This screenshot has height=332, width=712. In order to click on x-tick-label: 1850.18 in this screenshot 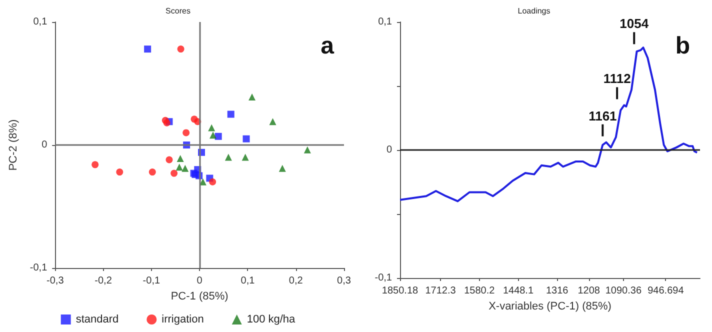, I will do `click(400, 291)`.